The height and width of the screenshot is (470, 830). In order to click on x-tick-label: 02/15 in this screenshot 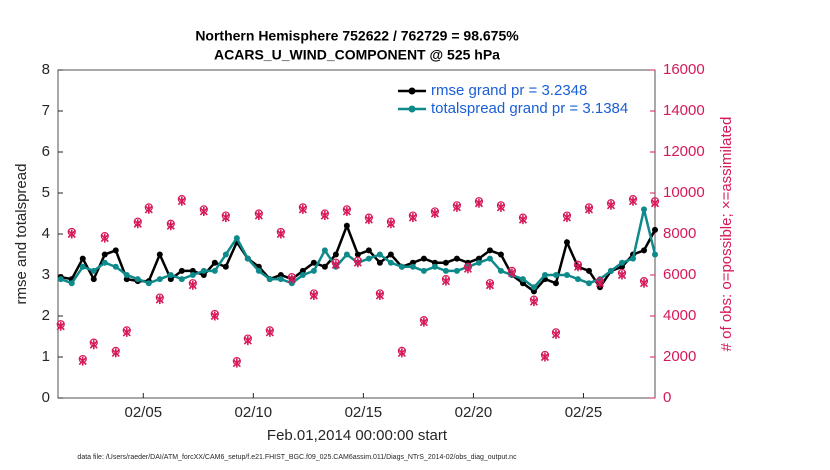, I will do `click(364, 412)`.